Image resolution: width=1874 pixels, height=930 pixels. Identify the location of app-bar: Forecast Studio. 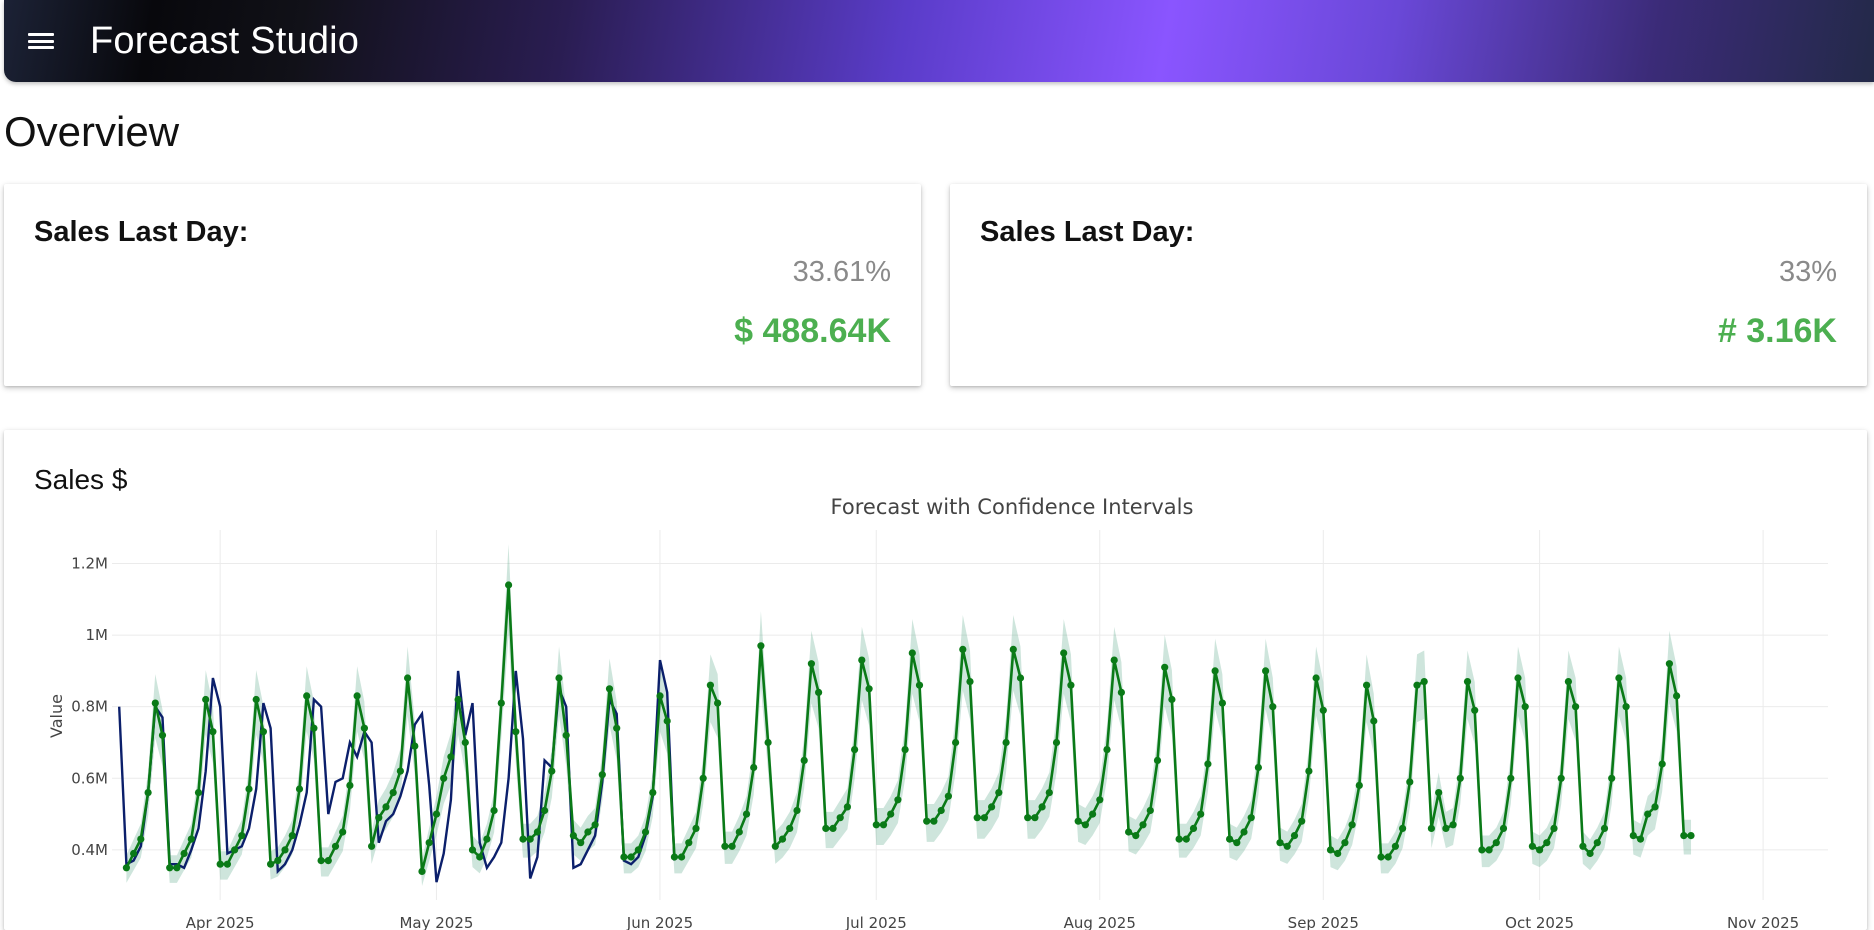
(939, 41).